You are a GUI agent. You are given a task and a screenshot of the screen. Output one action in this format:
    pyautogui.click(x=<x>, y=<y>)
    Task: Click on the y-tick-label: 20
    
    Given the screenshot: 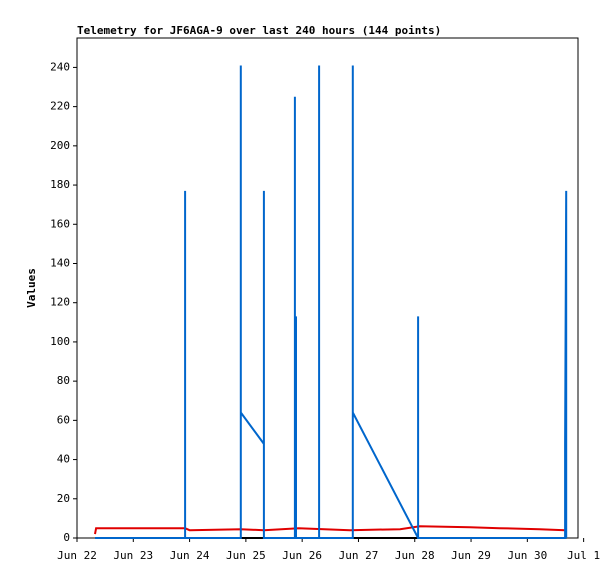 What is the action you would take?
    pyautogui.click(x=63, y=498)
    